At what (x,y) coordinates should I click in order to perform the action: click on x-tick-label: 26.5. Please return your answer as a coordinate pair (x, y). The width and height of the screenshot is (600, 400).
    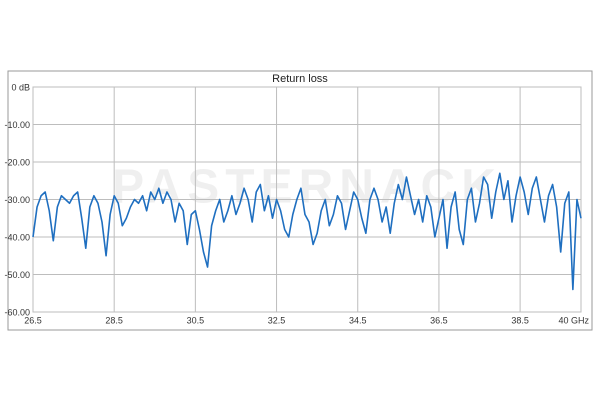
    Looking at the image, I should click on (33, 320).